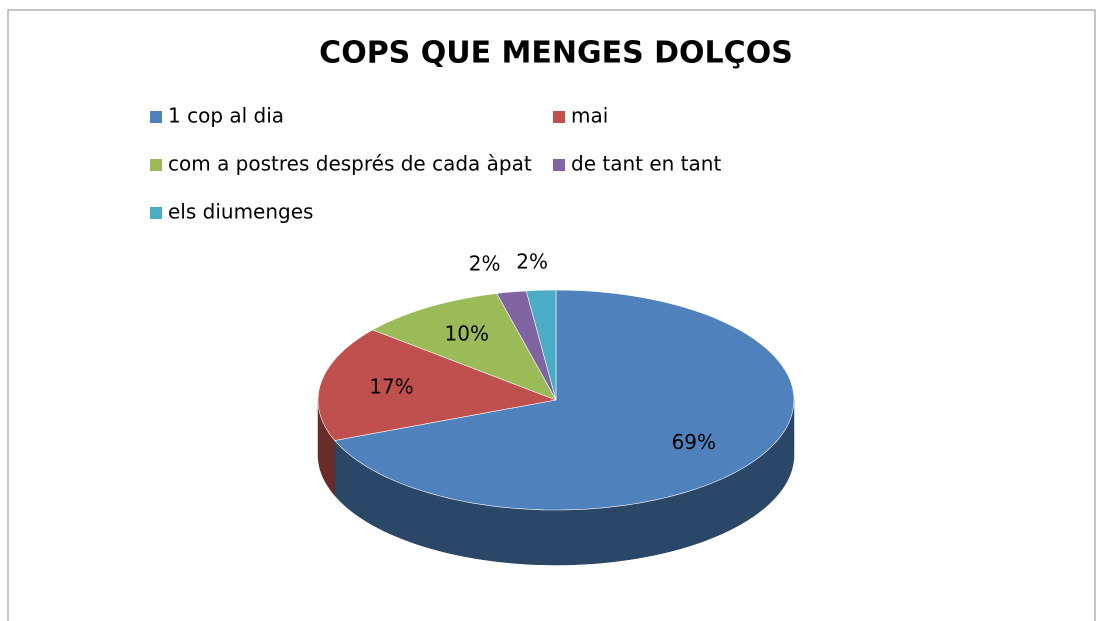 The image size is (1103, 621). I want to click on chart-title: COPS QUE MENGES DOLÇOS, so click(556, 53).